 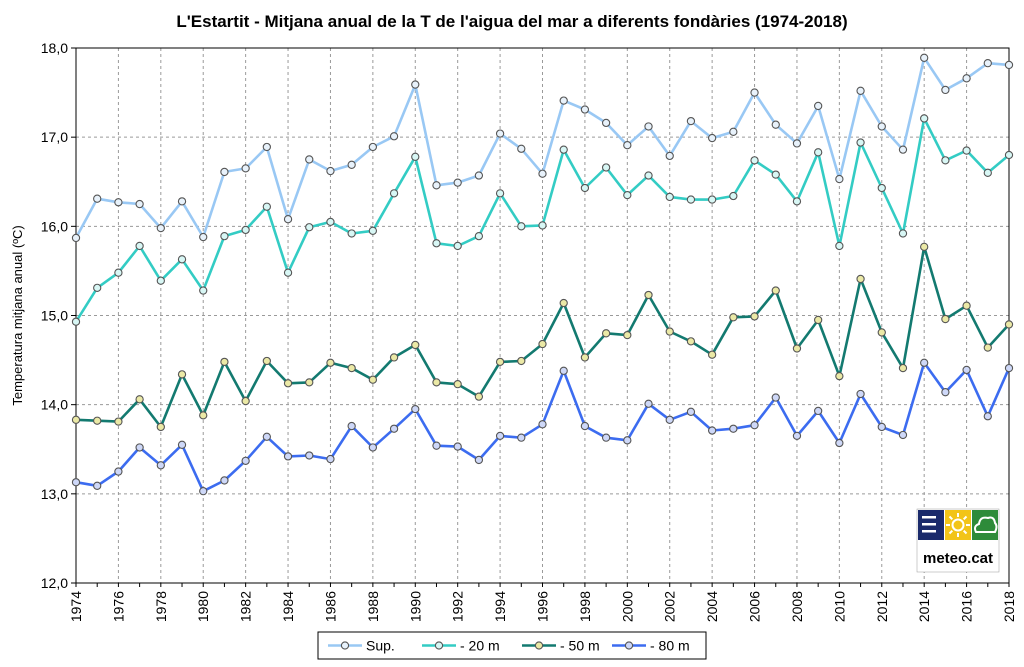 I want to click on y-tick-label: 17,0, so click(x=54, y=137).